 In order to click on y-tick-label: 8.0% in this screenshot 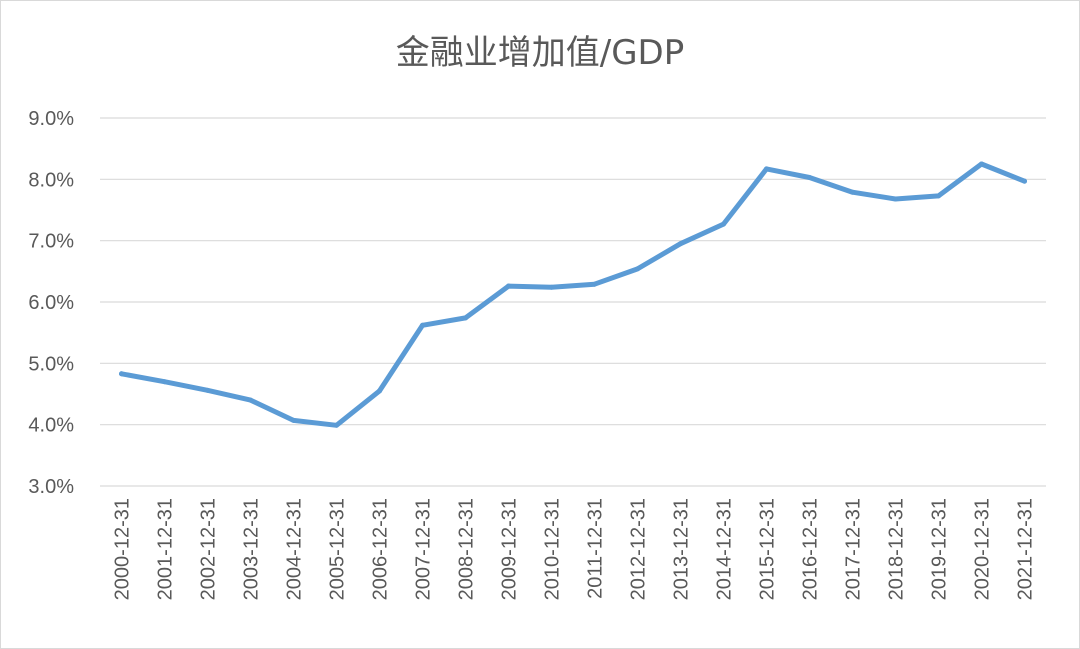, I will do `click(51, 180)`.